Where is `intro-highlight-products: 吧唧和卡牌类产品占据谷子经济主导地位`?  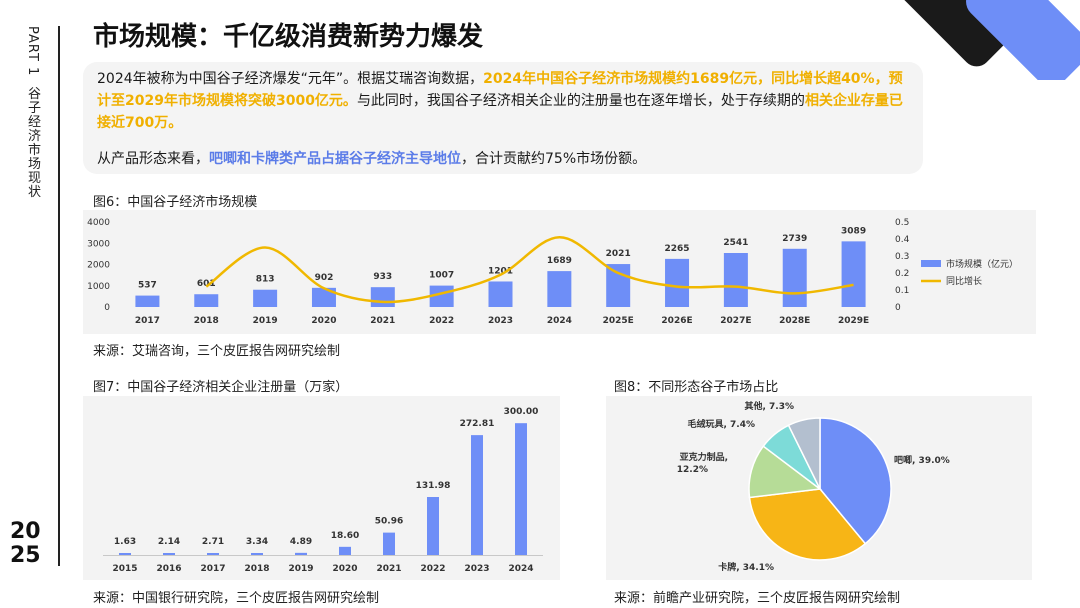
intro-highlight-products: 吧唧和卡牌类产品占据谷子经济主导地位 is located at coordinates (335, 159).